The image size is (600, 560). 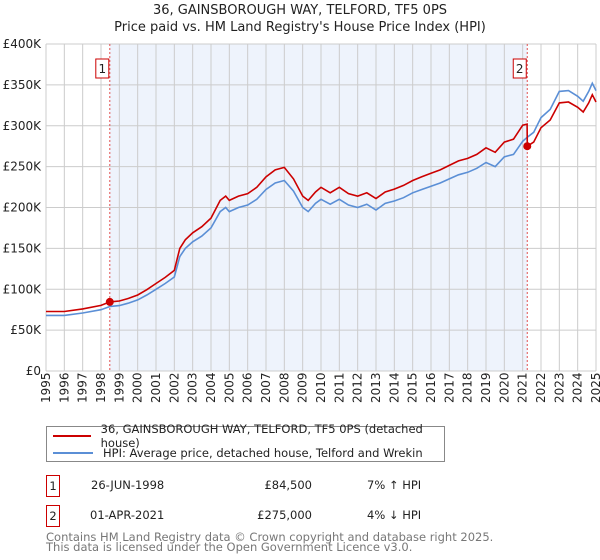 What do you see at coordinates (394, 485) in the screenshot?
I see `sale-hpi-diff: 7% ↑ HPI` at bounding box center [394, 485].